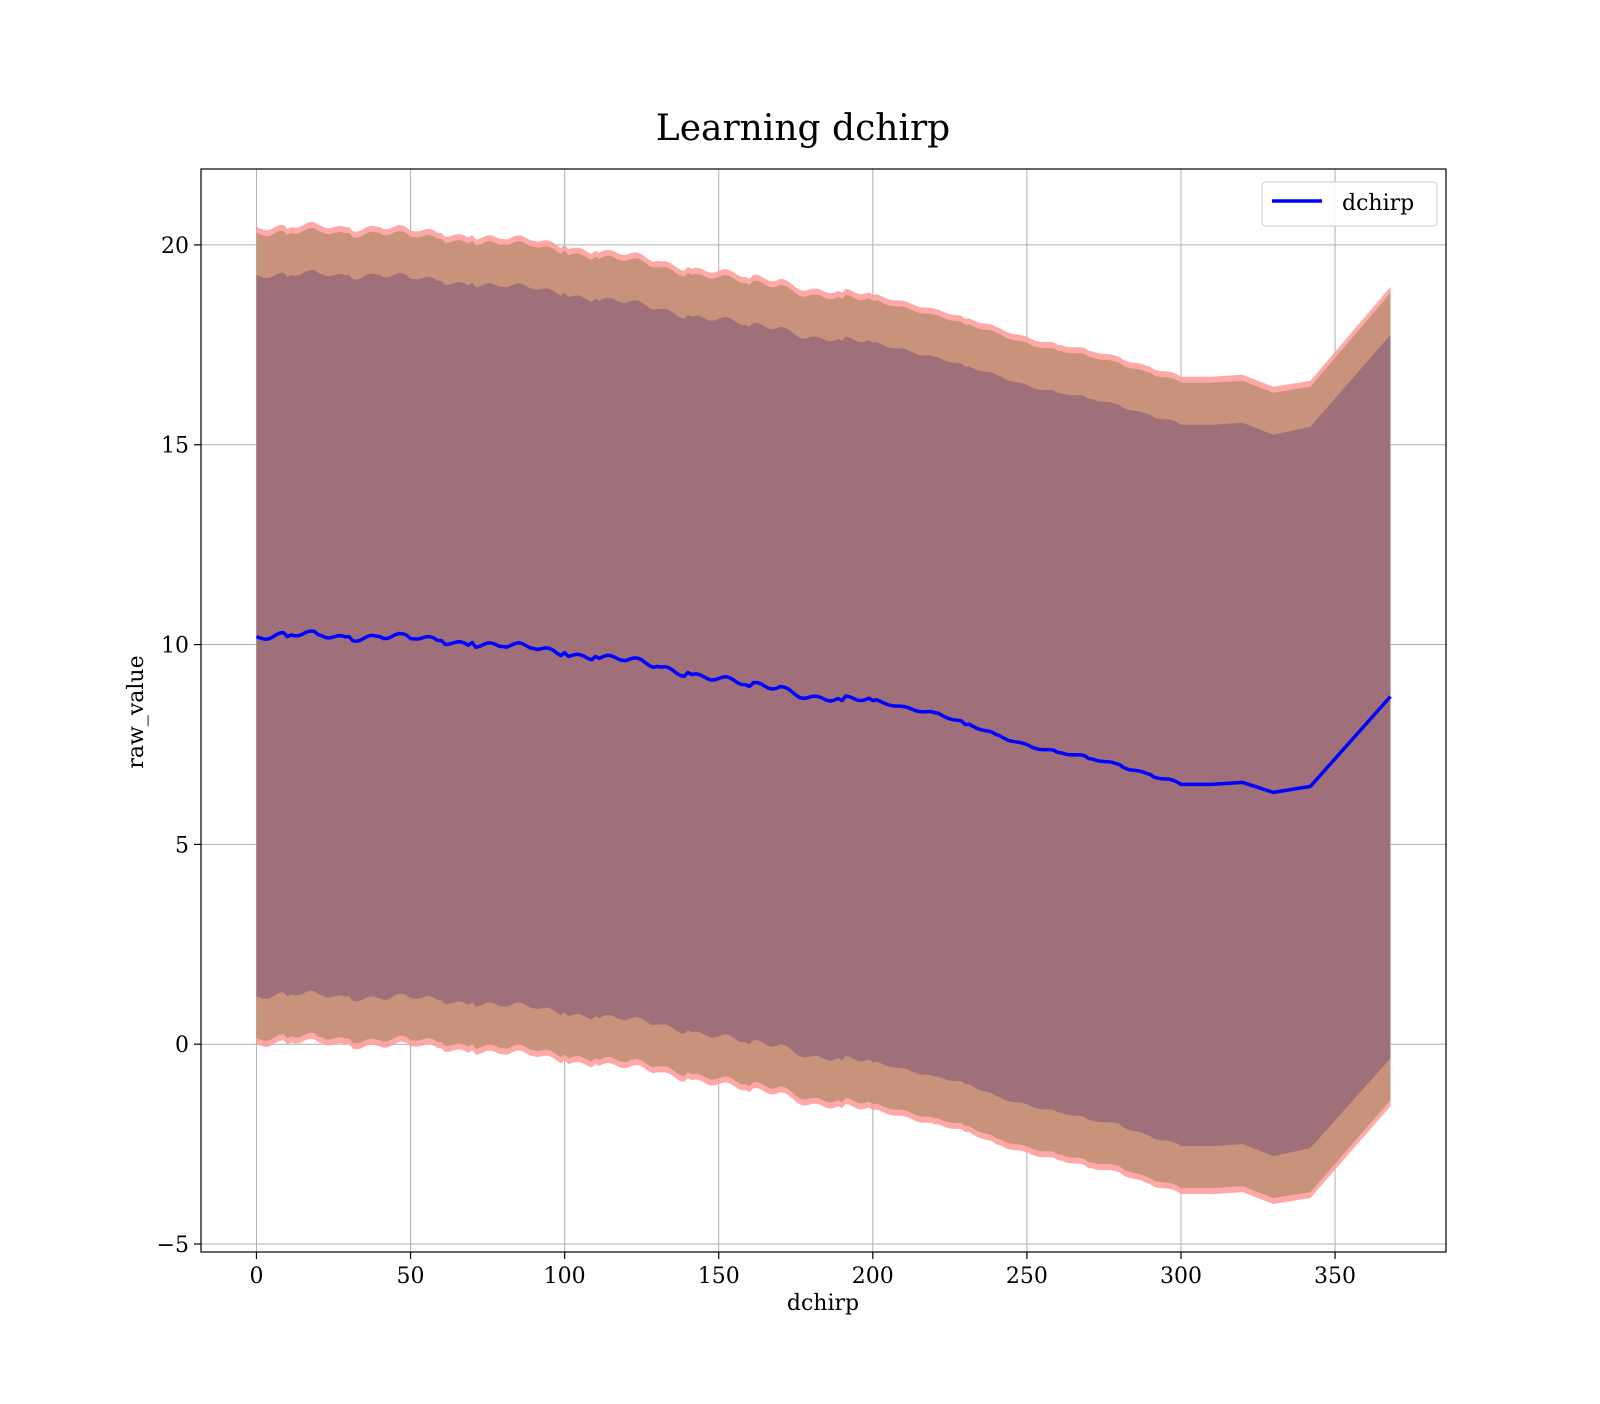 The image size is (1600, 1404). I want to click on series-line-dchirp, so click(823, 712).